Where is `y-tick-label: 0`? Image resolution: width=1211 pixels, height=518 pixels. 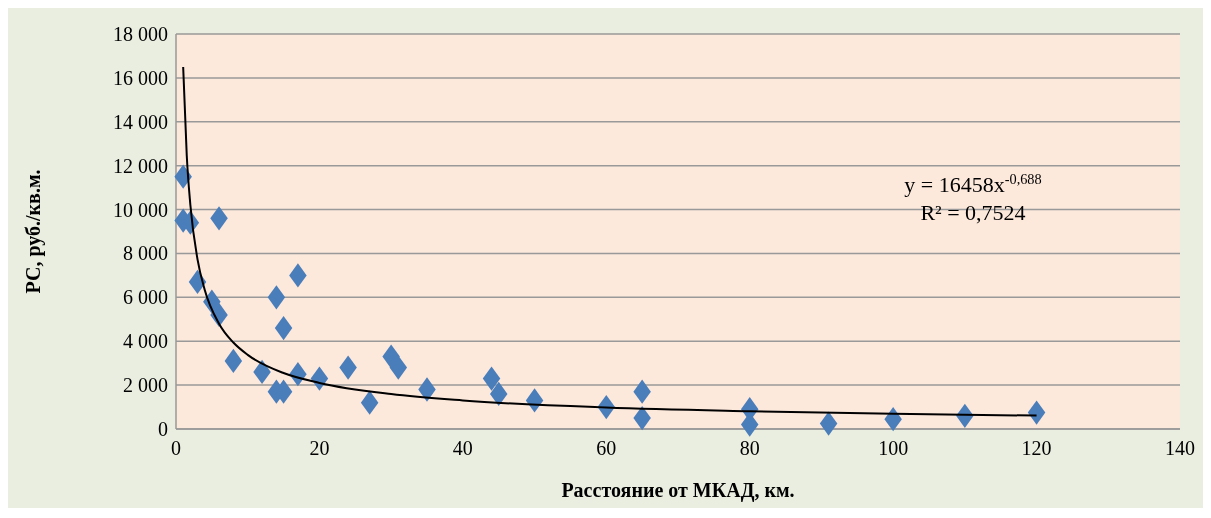 y-tick-label: 0 is located at coordinates (163, 429).